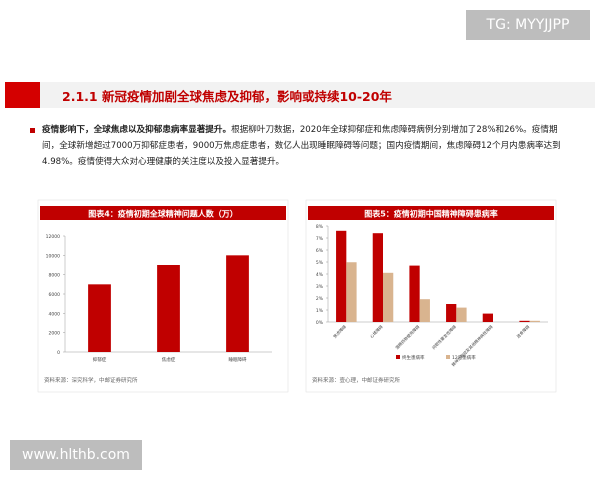  I want to click on y-tick-label: 4000, so click(55, 314).